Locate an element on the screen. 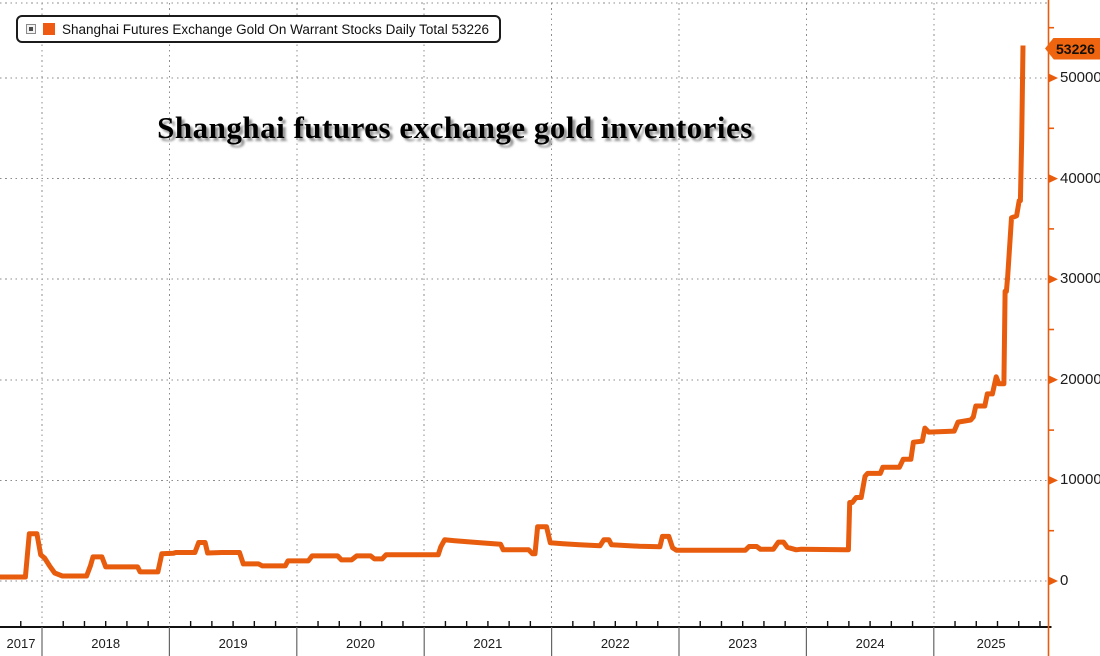 This screenshot has height=656, width=1100. y-axis-tick-label: 0 is located at coordinates (1064, 580).